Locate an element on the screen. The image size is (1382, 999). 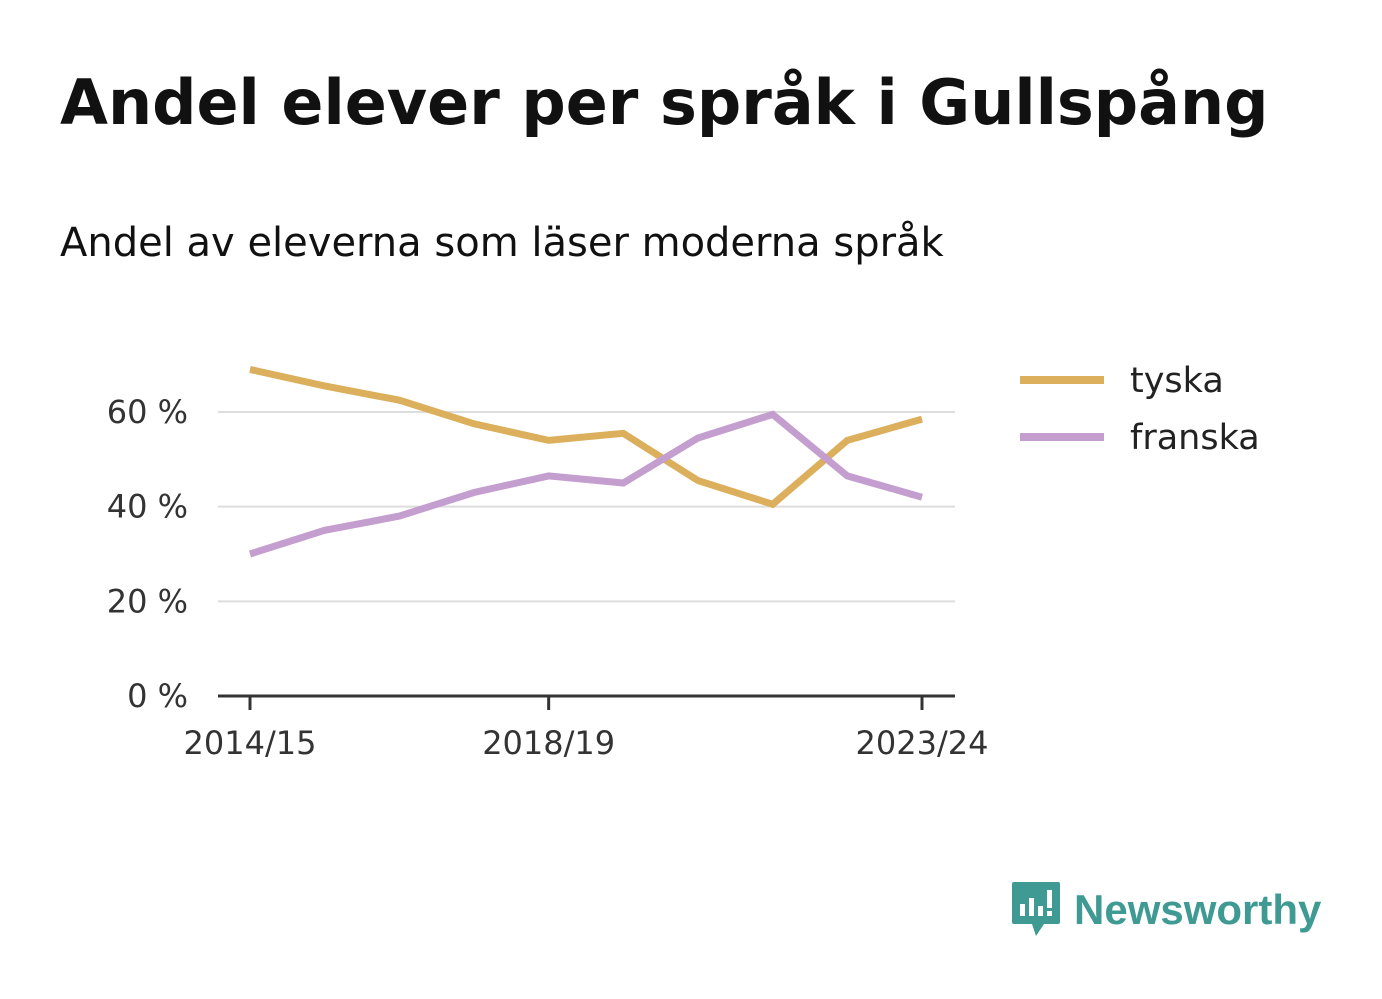
x-tick-label: 2014/15 is located at coordinates (250, 743).